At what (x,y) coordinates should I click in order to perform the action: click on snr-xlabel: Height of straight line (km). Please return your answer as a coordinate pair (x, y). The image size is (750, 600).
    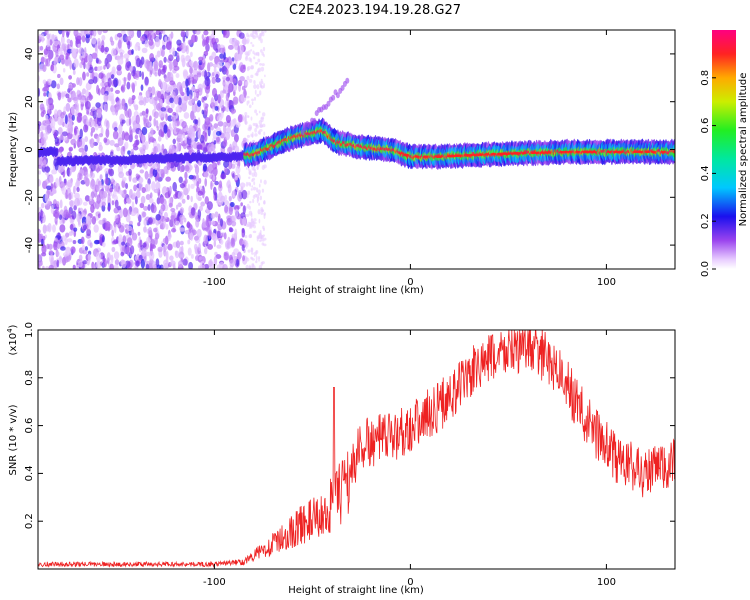
    Looking at the image, I should click on (356, 590).